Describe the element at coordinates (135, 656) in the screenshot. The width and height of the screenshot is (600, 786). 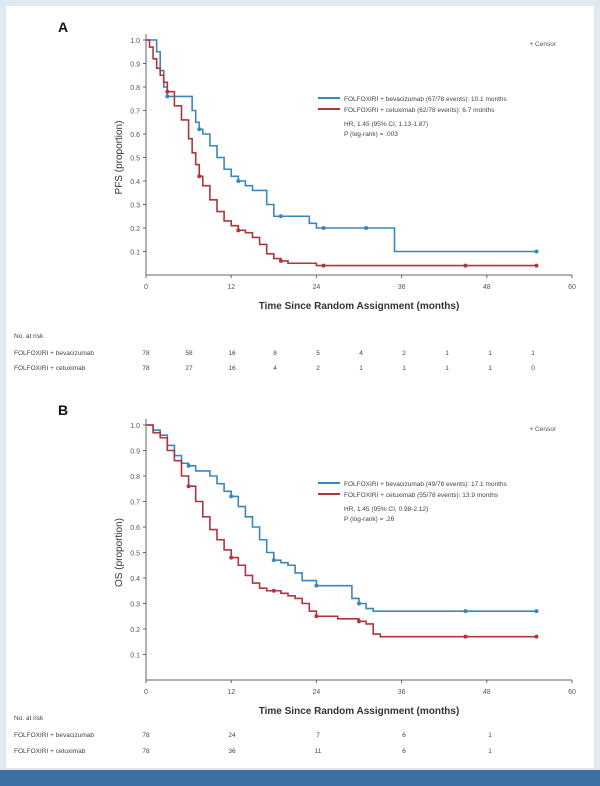
I see `y-tick-label: 0.1` at that location.